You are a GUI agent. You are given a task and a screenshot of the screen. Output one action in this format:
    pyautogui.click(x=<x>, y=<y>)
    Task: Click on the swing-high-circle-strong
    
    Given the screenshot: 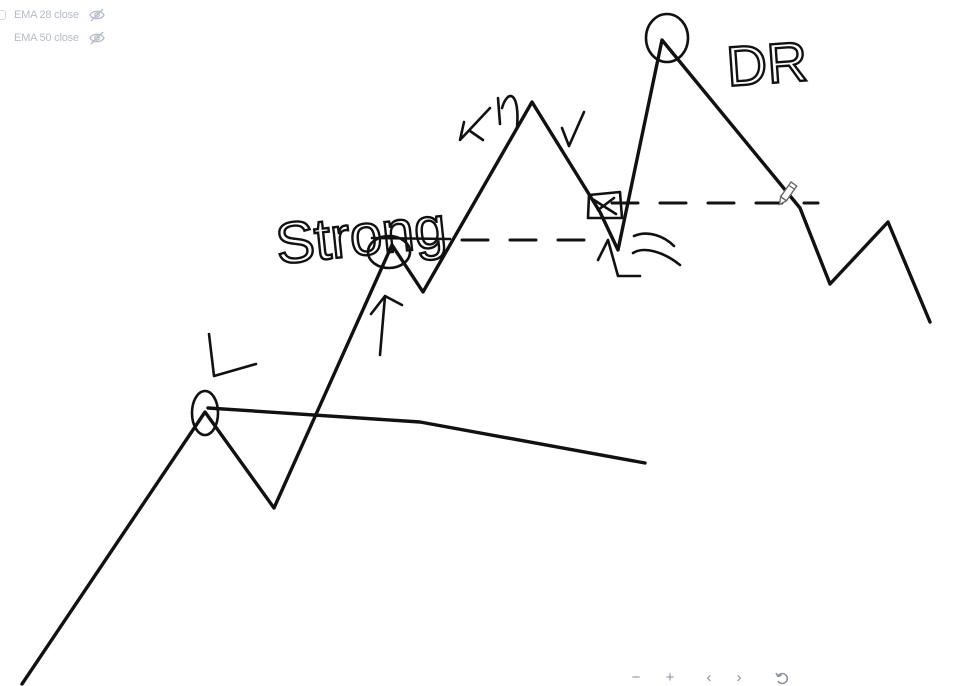 What is the action you would take?
    pyautogui.click(x=389, y=252)
    